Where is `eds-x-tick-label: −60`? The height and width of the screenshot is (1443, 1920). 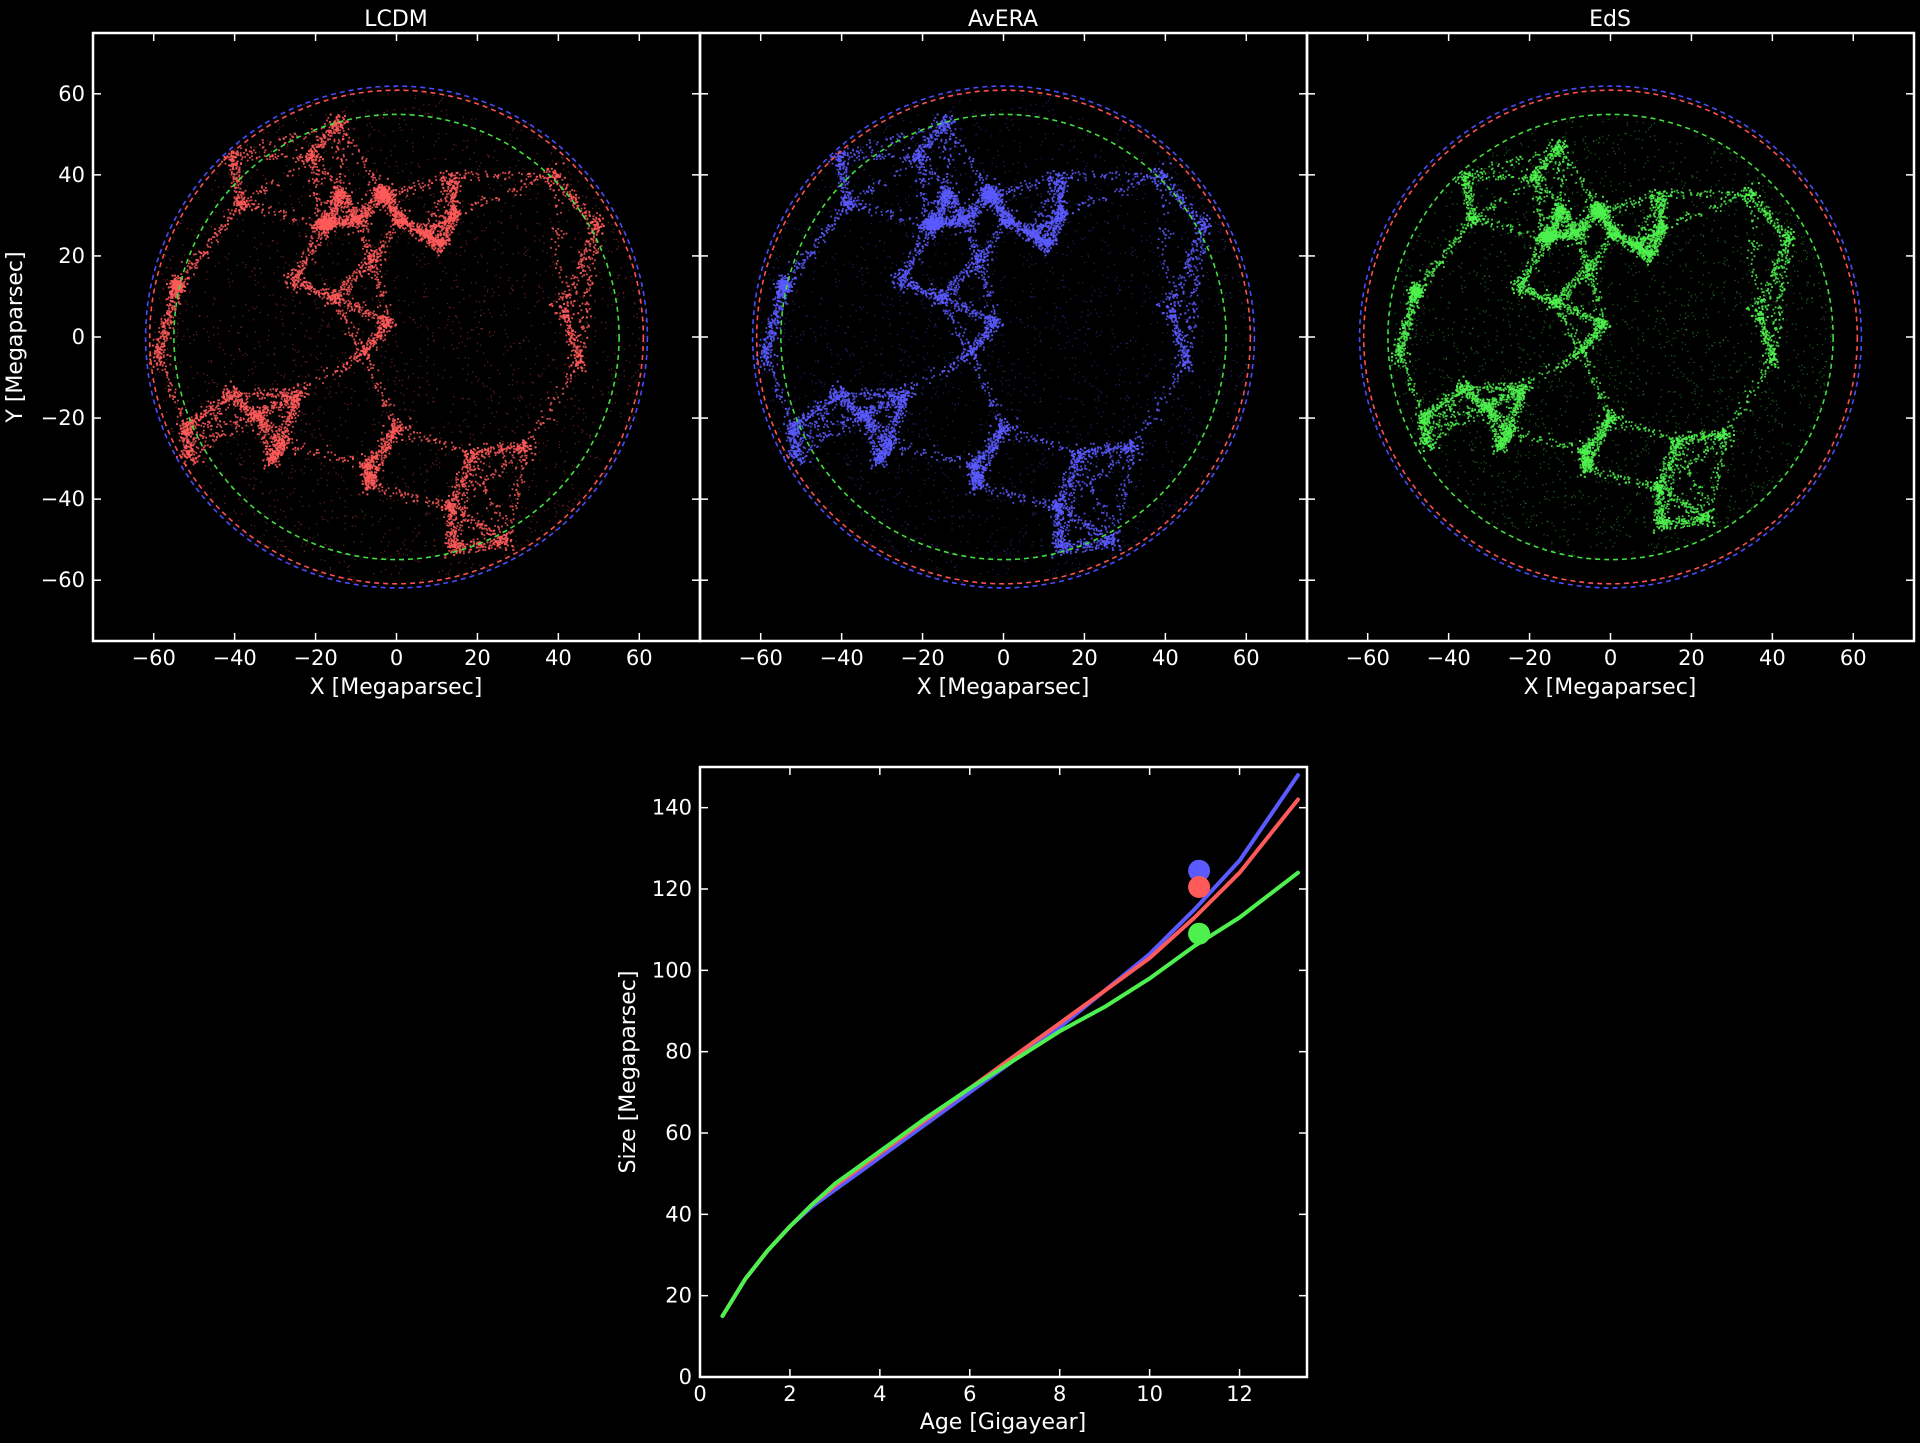
eds-x-tick-label: −60 is located at coordinates (1368, 658).